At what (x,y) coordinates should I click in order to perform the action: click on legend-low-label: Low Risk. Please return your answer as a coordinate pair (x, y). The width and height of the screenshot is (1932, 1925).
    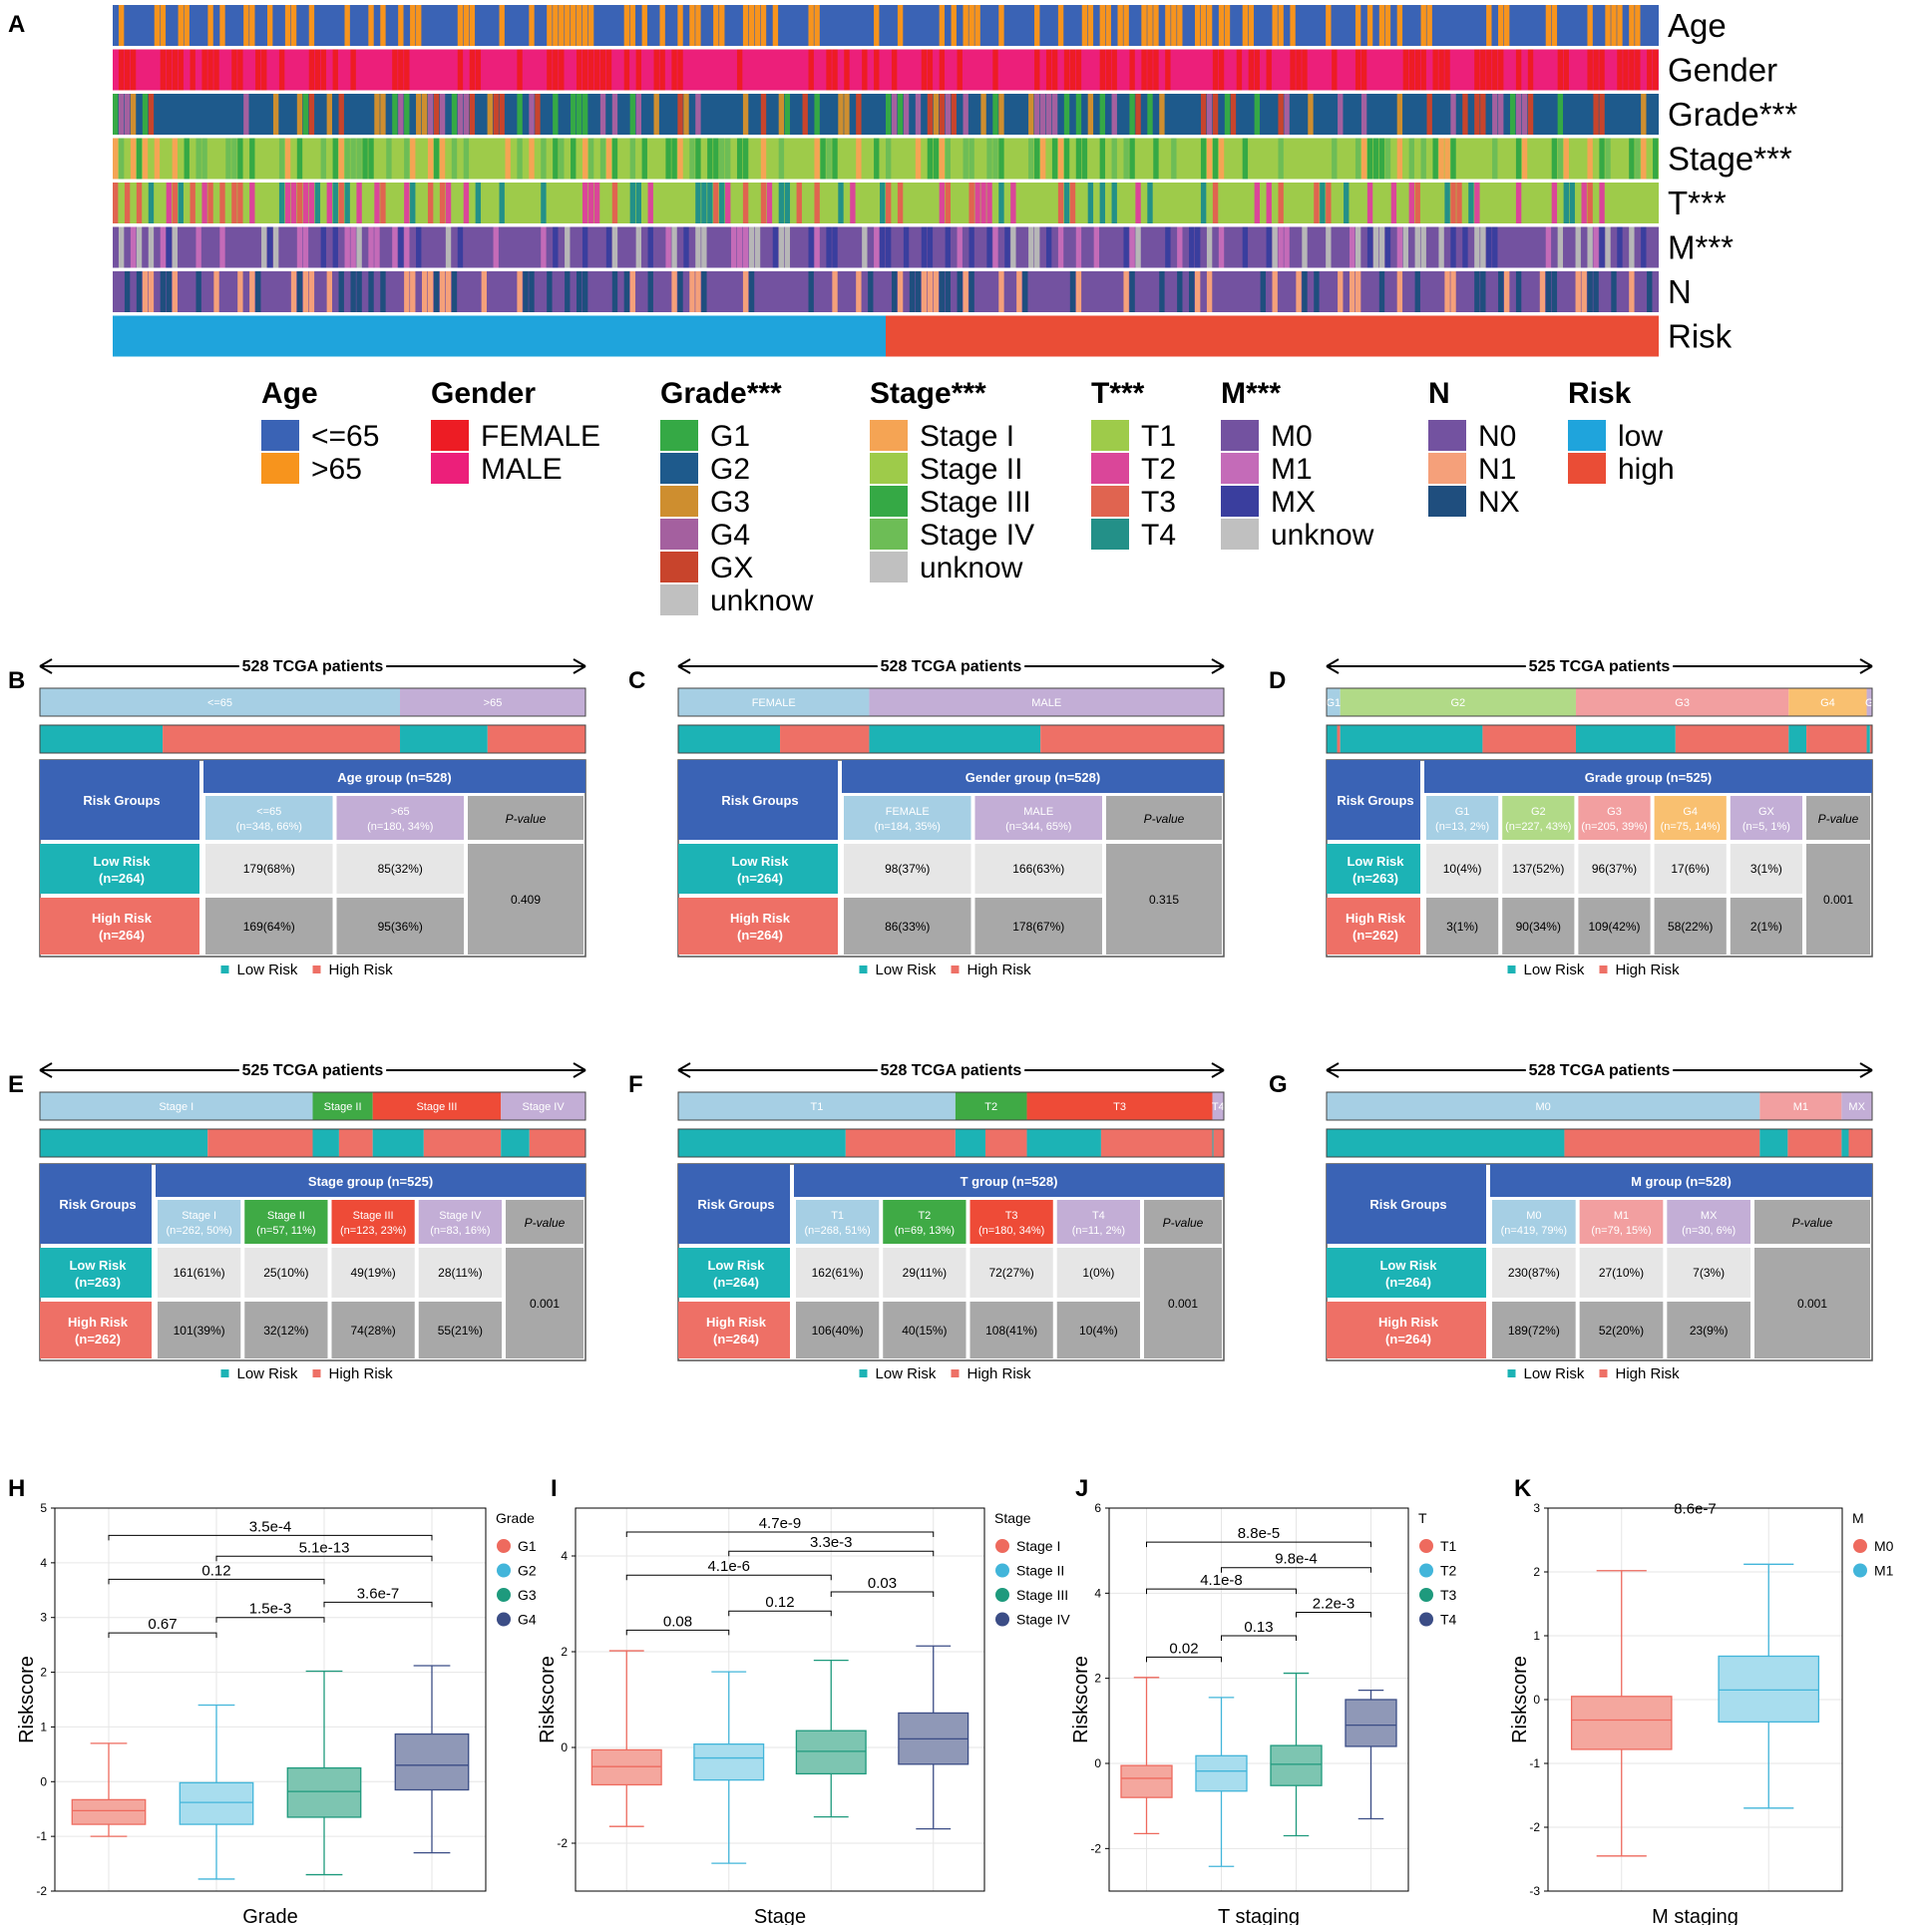
    Looking at the image, I should click on (268, 1373).